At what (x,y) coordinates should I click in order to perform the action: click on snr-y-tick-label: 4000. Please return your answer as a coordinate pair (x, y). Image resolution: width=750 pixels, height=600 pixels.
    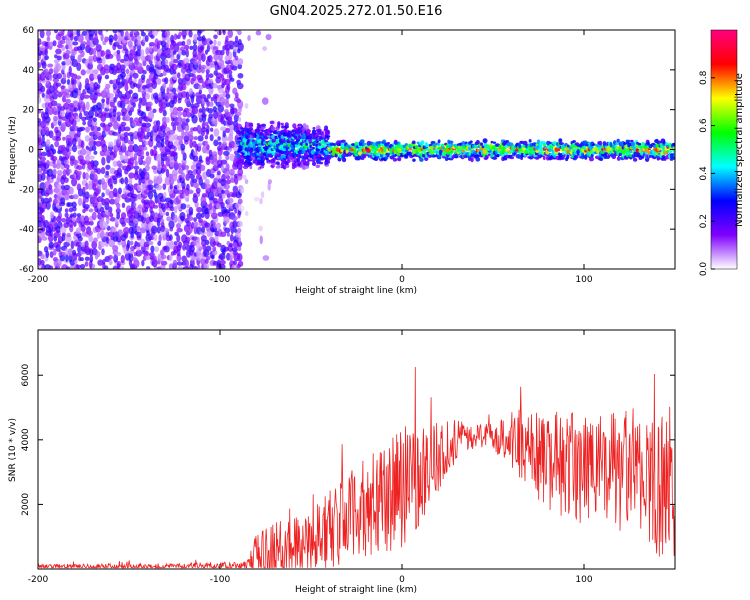
    Looking at the image, I should click on (26, 439).